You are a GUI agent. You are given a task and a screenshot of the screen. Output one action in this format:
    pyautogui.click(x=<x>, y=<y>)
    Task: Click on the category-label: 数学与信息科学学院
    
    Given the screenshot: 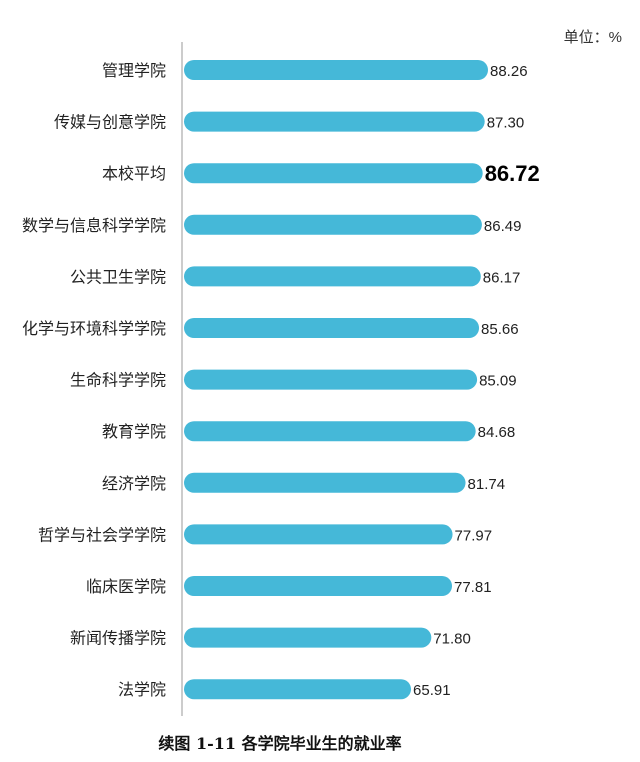 What is the action you would take?
    pyautogui.click(x=94, y=225)
    